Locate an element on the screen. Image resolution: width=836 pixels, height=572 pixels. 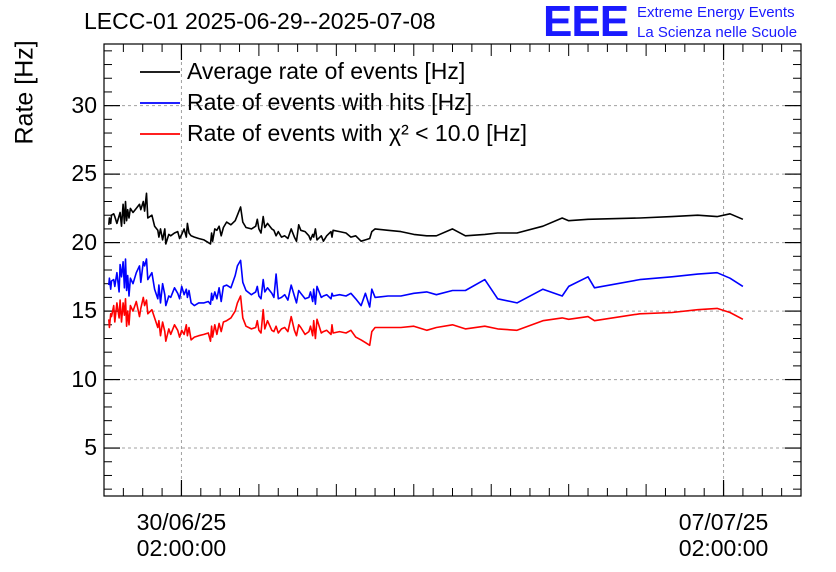
y-tick-label: 20 is located at coordinates (84, 241).